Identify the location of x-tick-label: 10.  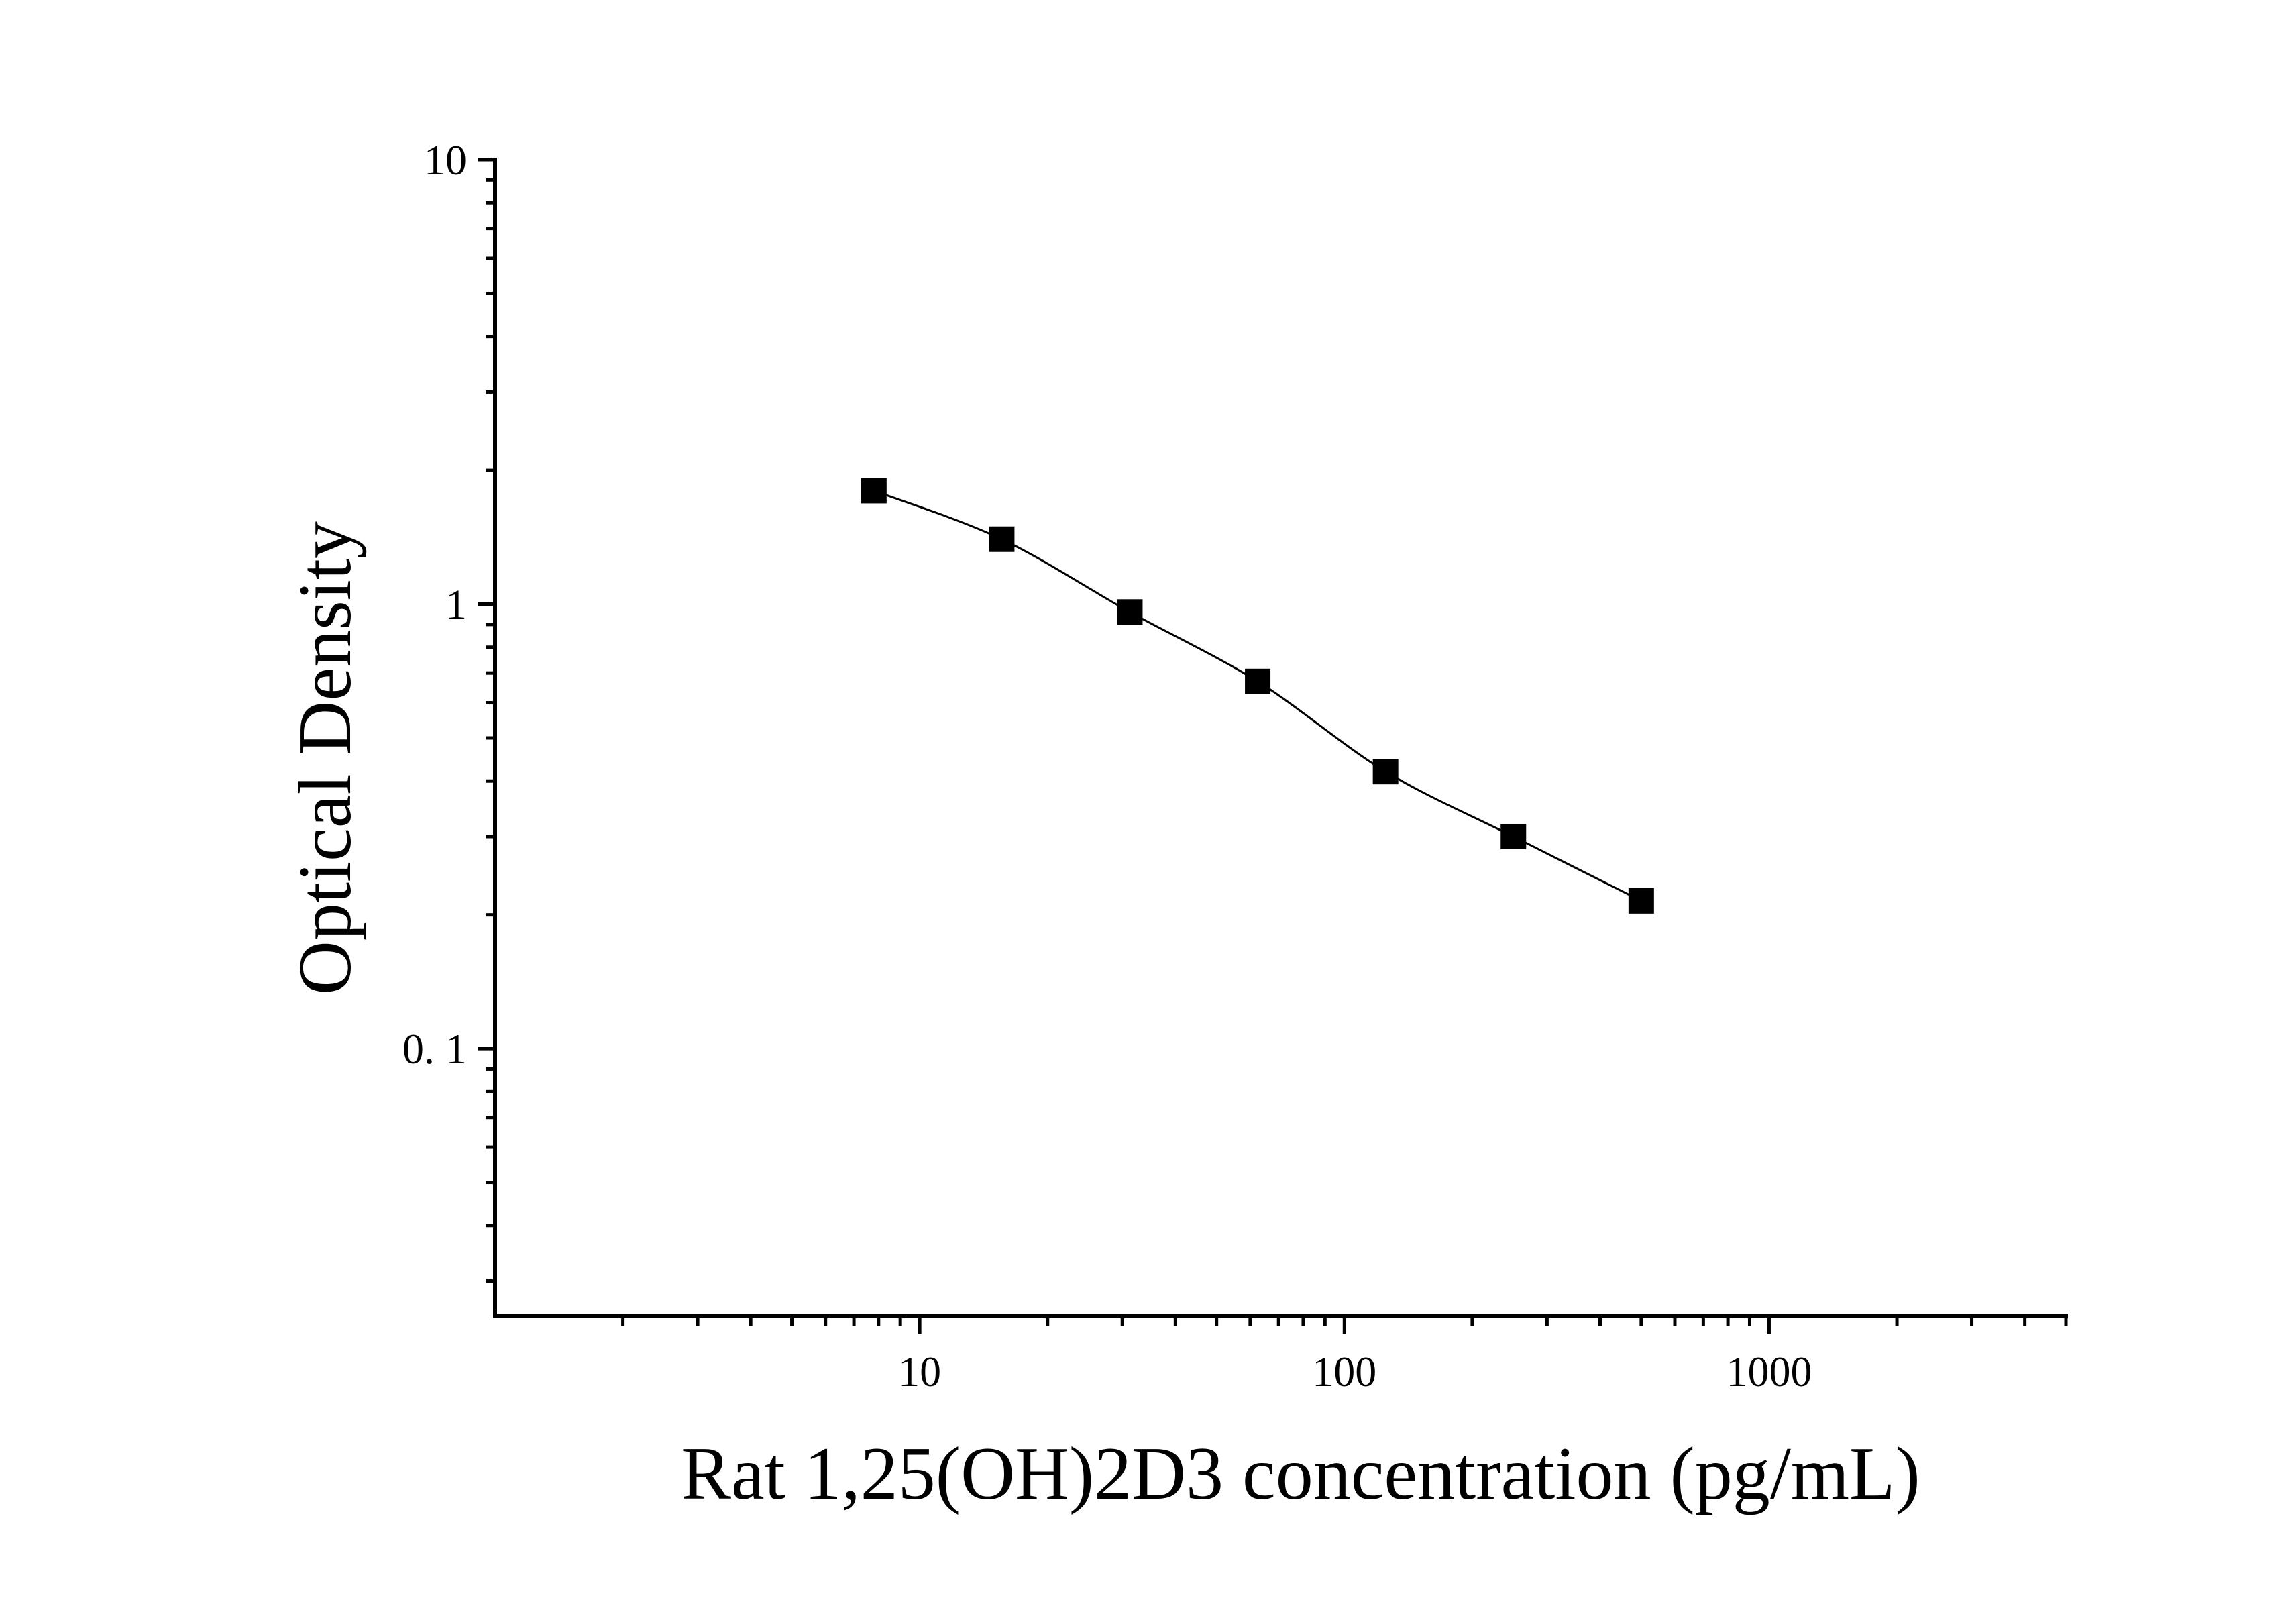
(919, 1371).